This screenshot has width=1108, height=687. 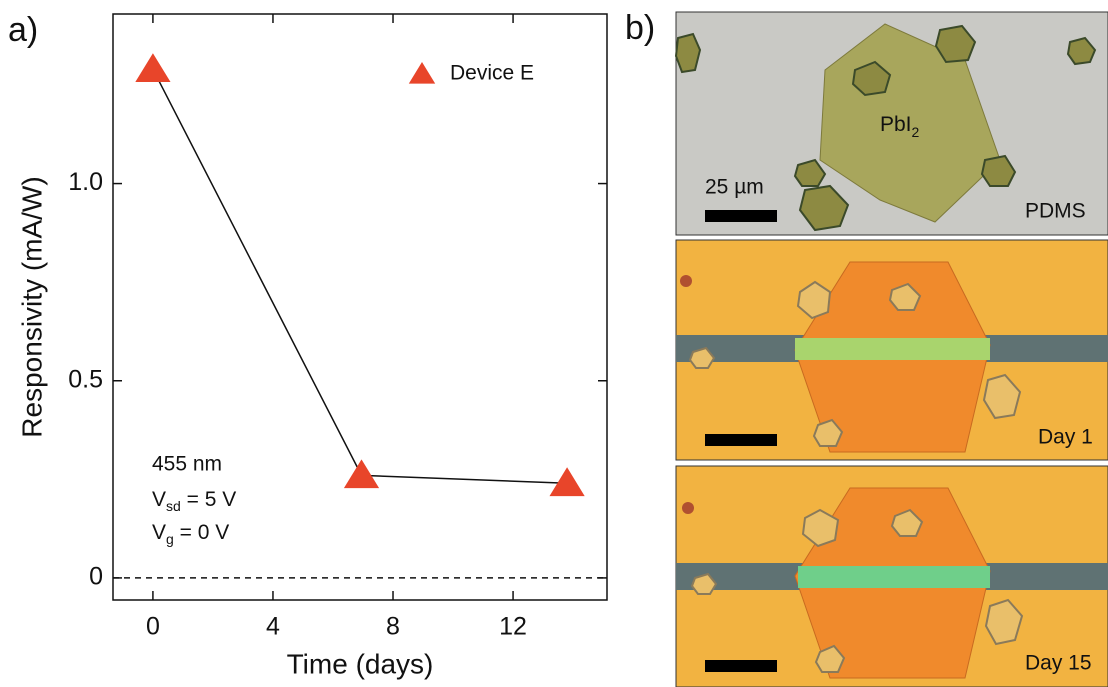 What do you see at coordinates (153, 627) in the screenshot?
I see `x-tick-label: 0` at bounding box center [153, 627].